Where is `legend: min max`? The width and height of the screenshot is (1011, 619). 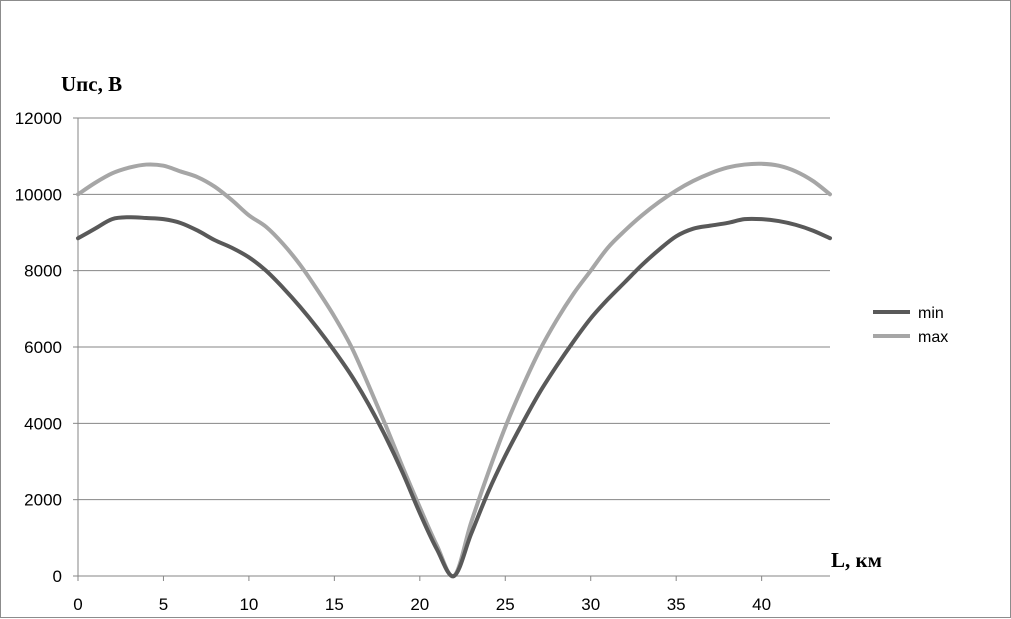 legend: min max is located at coordinates (910, 325).